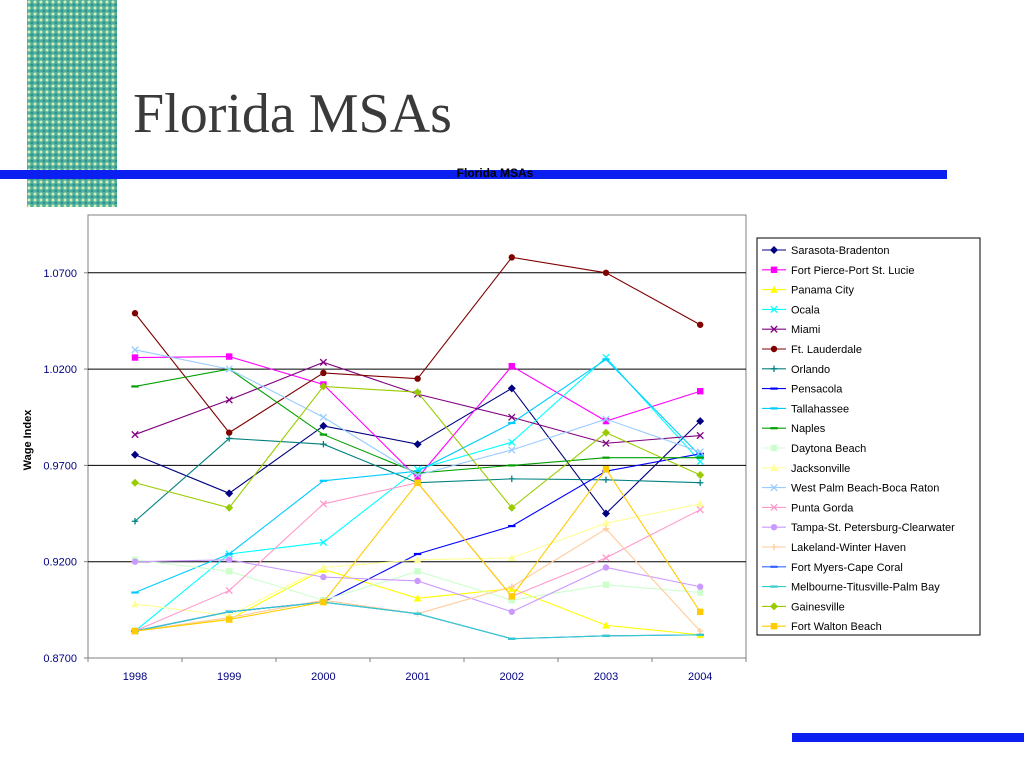 Image resolution: width=1024 pixels, height=768 pixels. What do you see at coordinates (822, 627) in the screenshot?
I see `legend-item: Fort Walton Beach` at bounding box center [822, 627].